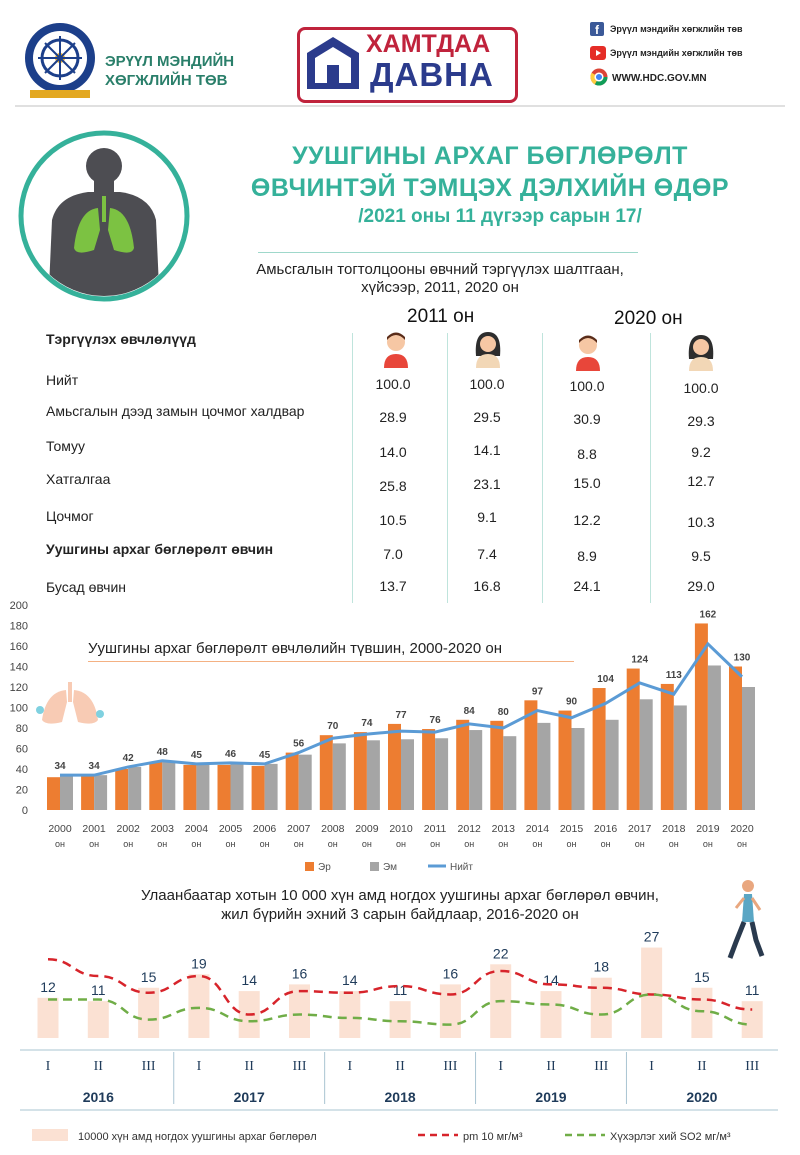 Image resolution: width=800 pixels, height=1155 pixels. What do you see at coordinates (333, 829) in the screenshot?
I see `x-tick-label: 2008` at bounding box center [333, 829].